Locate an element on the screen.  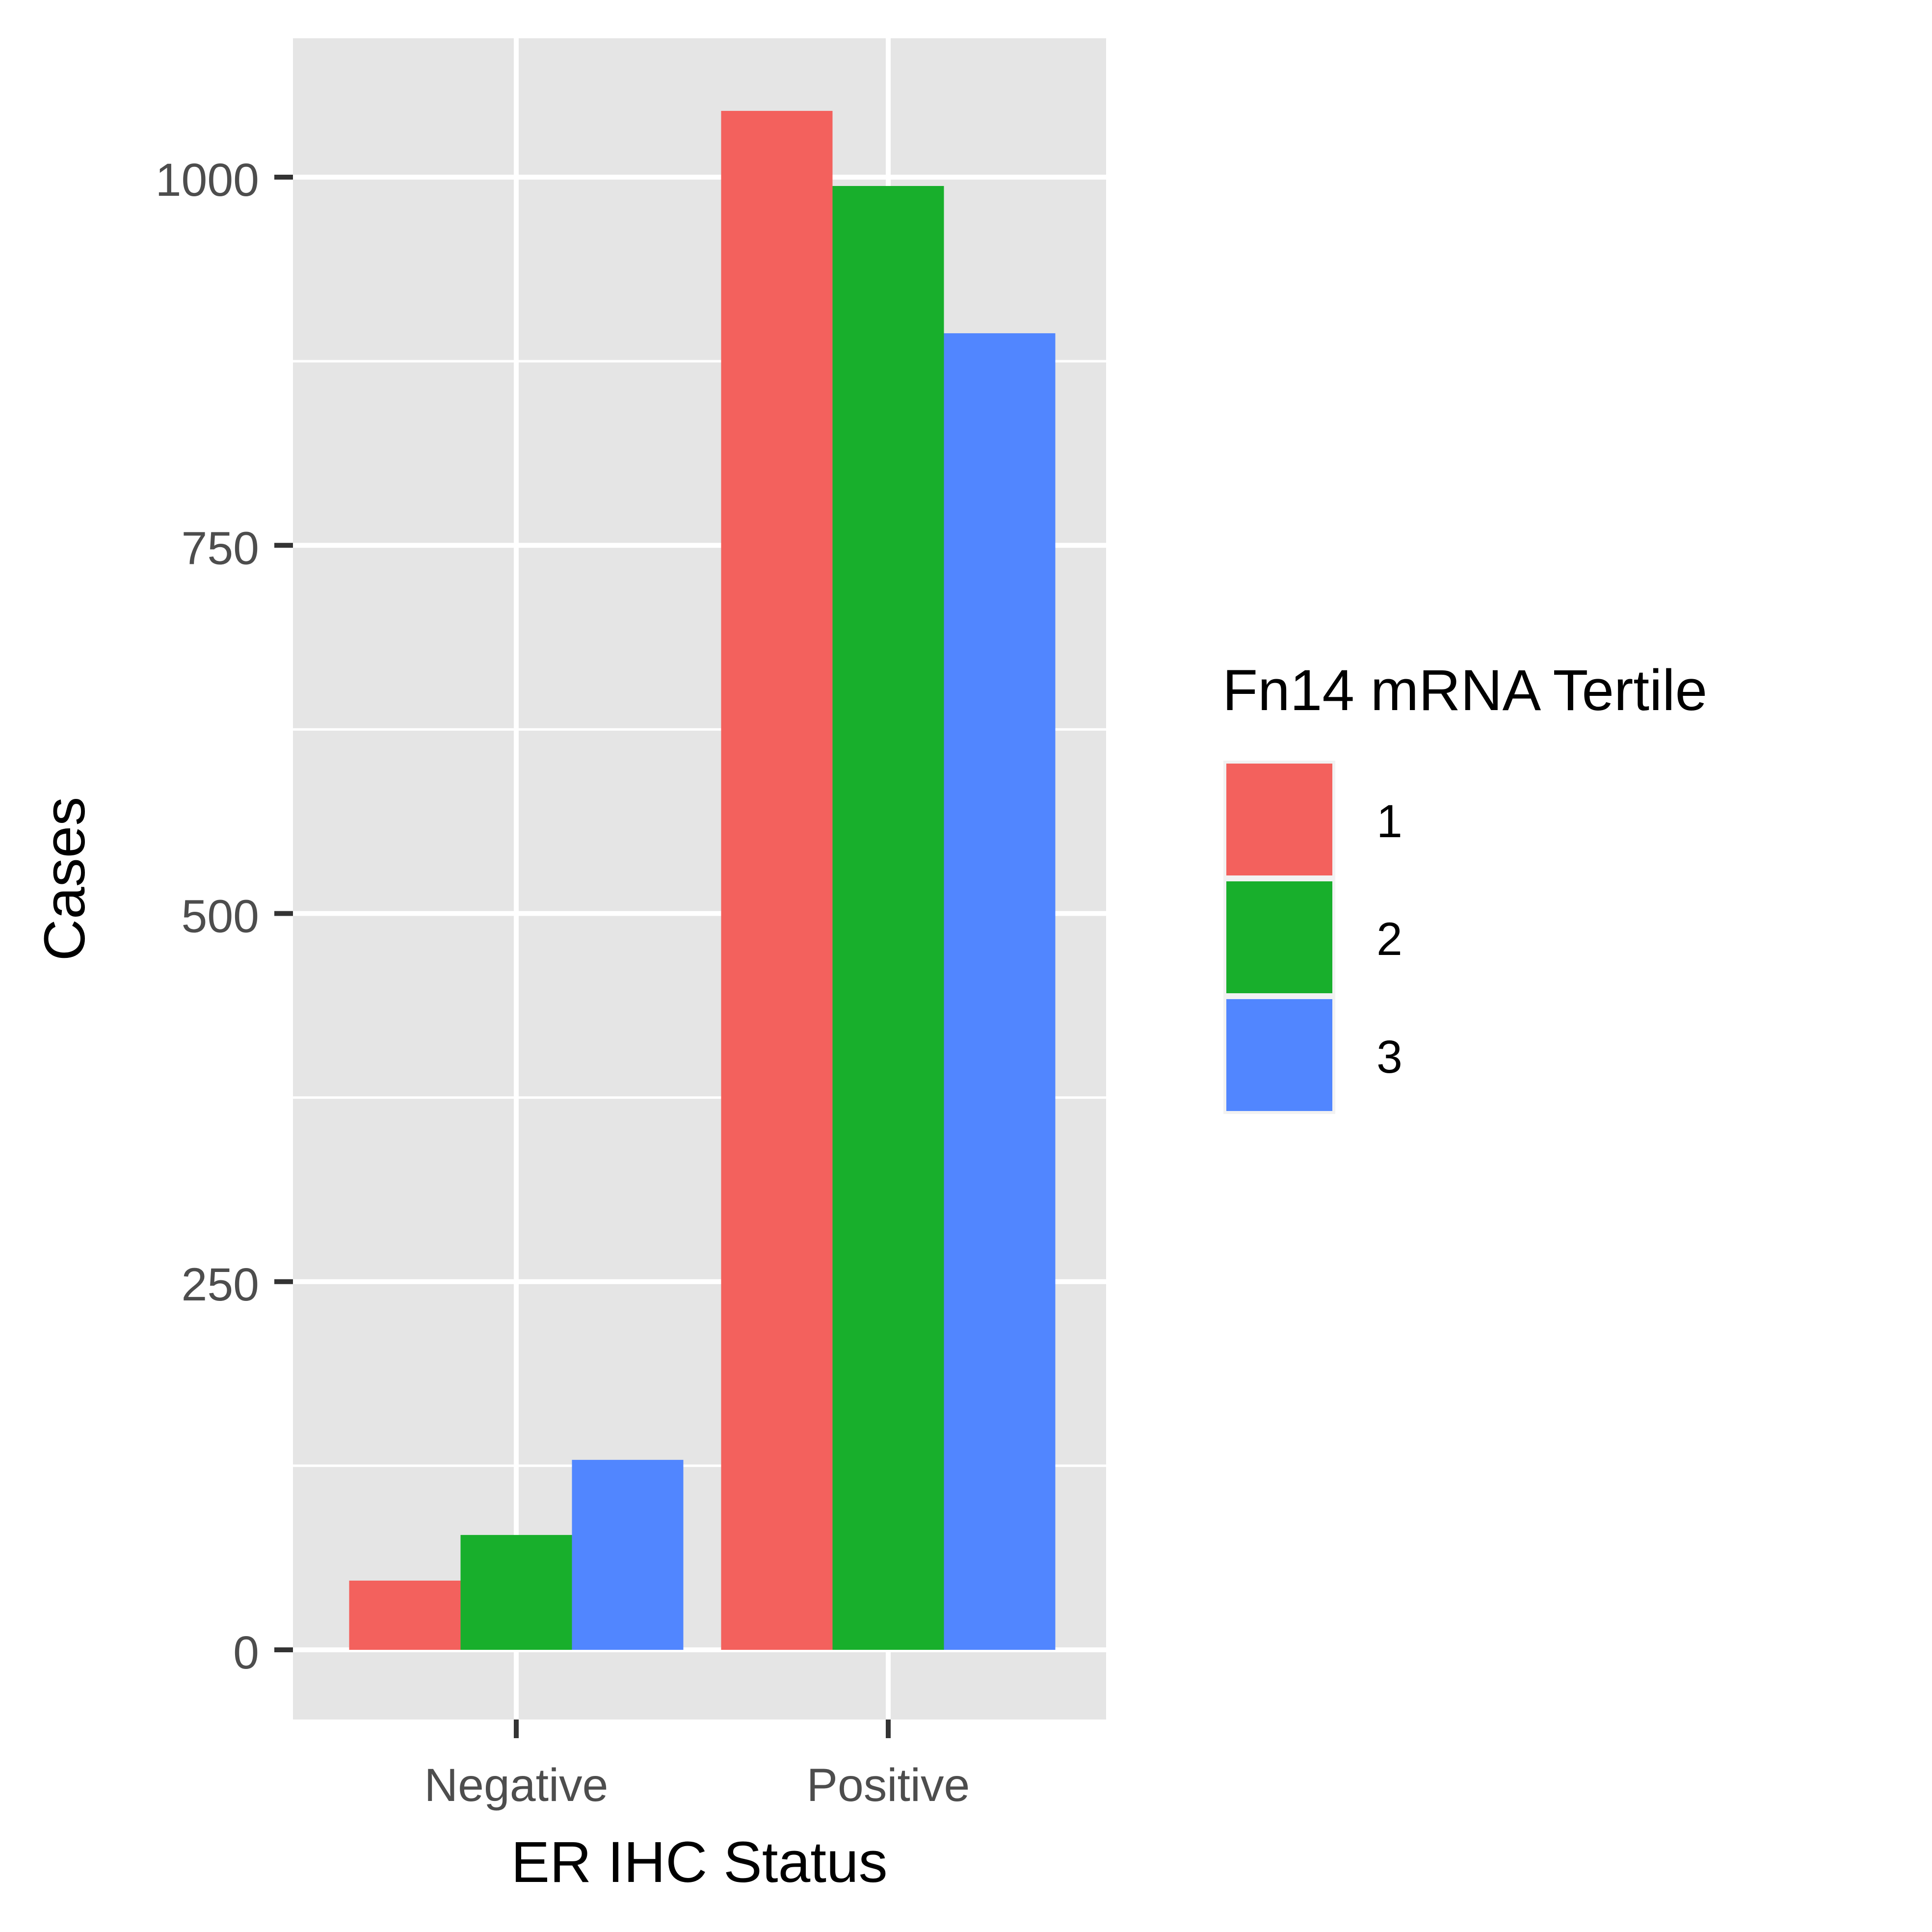
legend: Fn14 mRNA Tertile 1 2 3 is located at coordinates (1464, 886).